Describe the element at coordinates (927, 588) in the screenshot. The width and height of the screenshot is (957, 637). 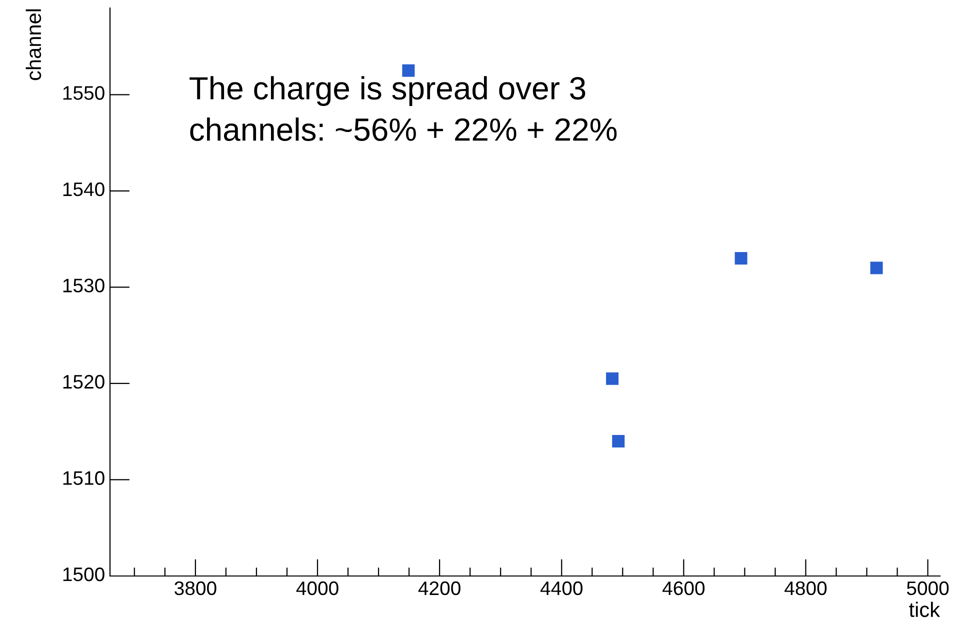
I see `x-tick-label: 5000` at that location.